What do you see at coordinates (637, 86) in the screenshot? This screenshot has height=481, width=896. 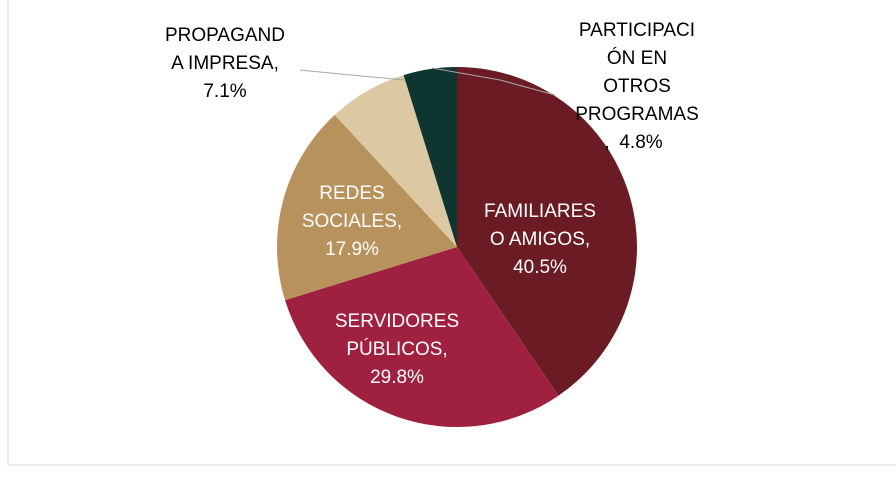 I see `slice-label: PARTICIPACI ÓN EN OTROS PROGRAMAS,` at bounding box center [637, 86].